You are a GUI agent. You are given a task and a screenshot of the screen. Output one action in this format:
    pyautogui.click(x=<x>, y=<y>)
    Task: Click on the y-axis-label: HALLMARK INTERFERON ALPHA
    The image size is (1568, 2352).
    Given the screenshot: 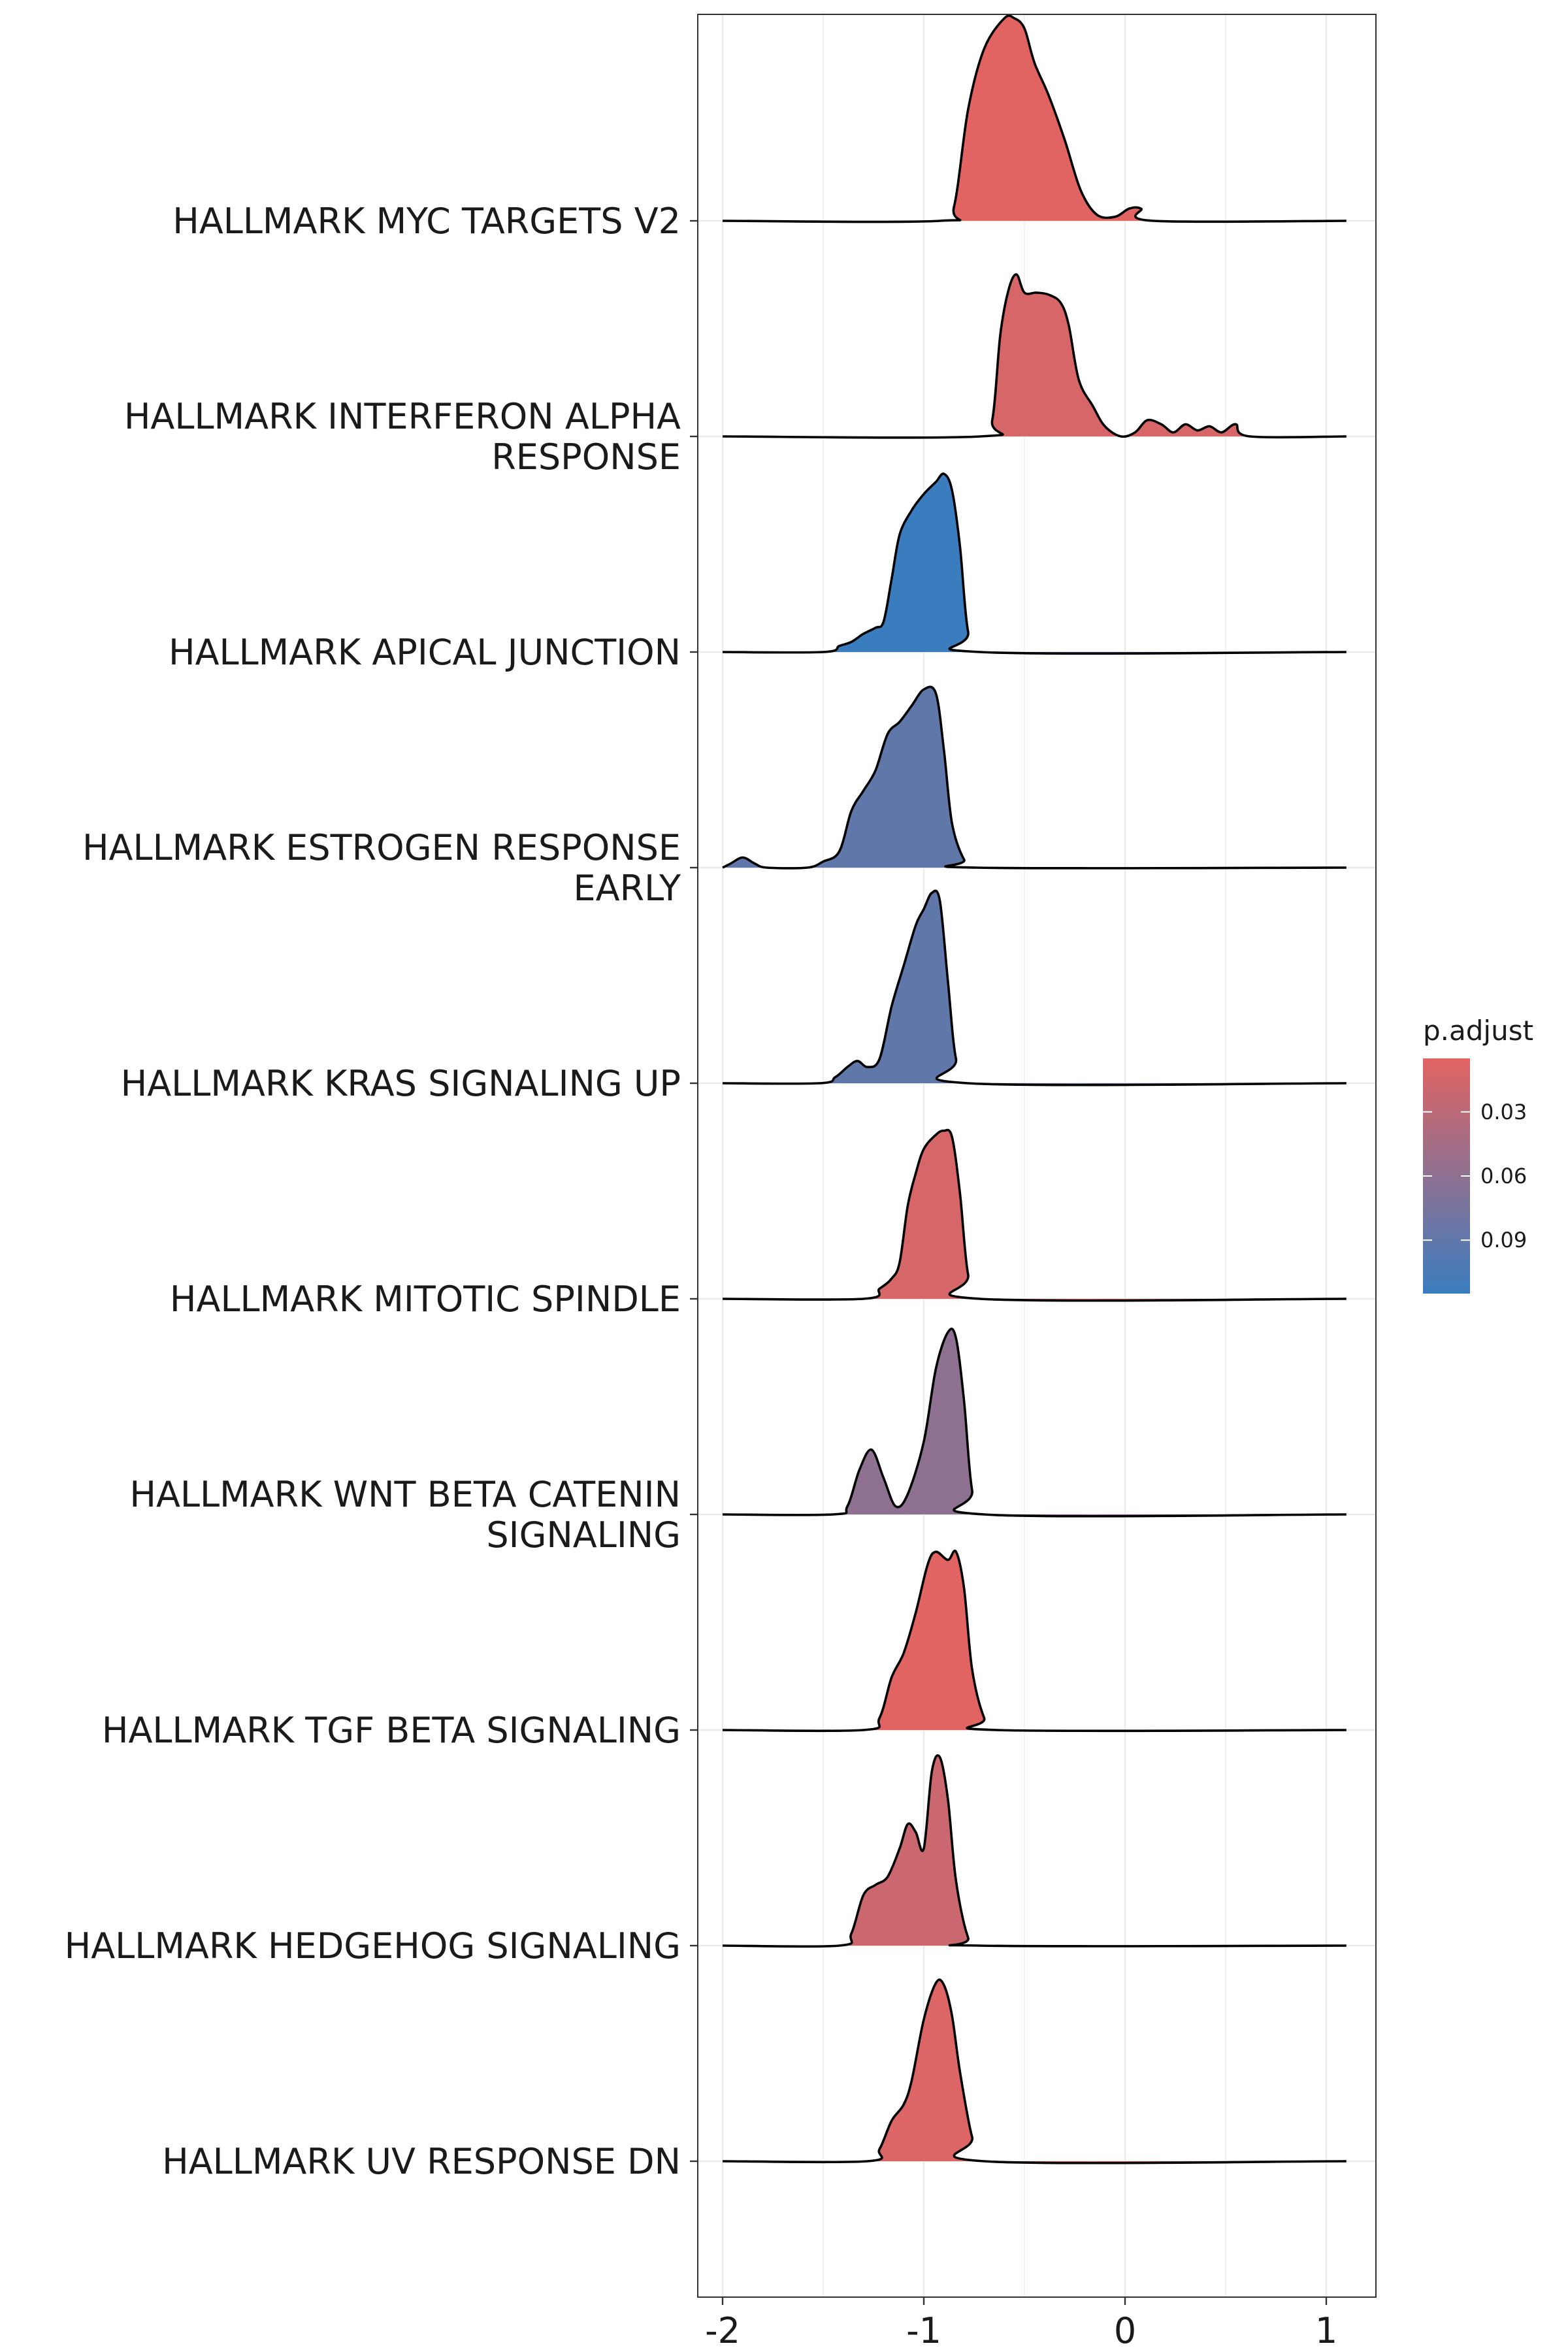 What is the action you would take?
    pyautogui.click(x=402, y=416)
    